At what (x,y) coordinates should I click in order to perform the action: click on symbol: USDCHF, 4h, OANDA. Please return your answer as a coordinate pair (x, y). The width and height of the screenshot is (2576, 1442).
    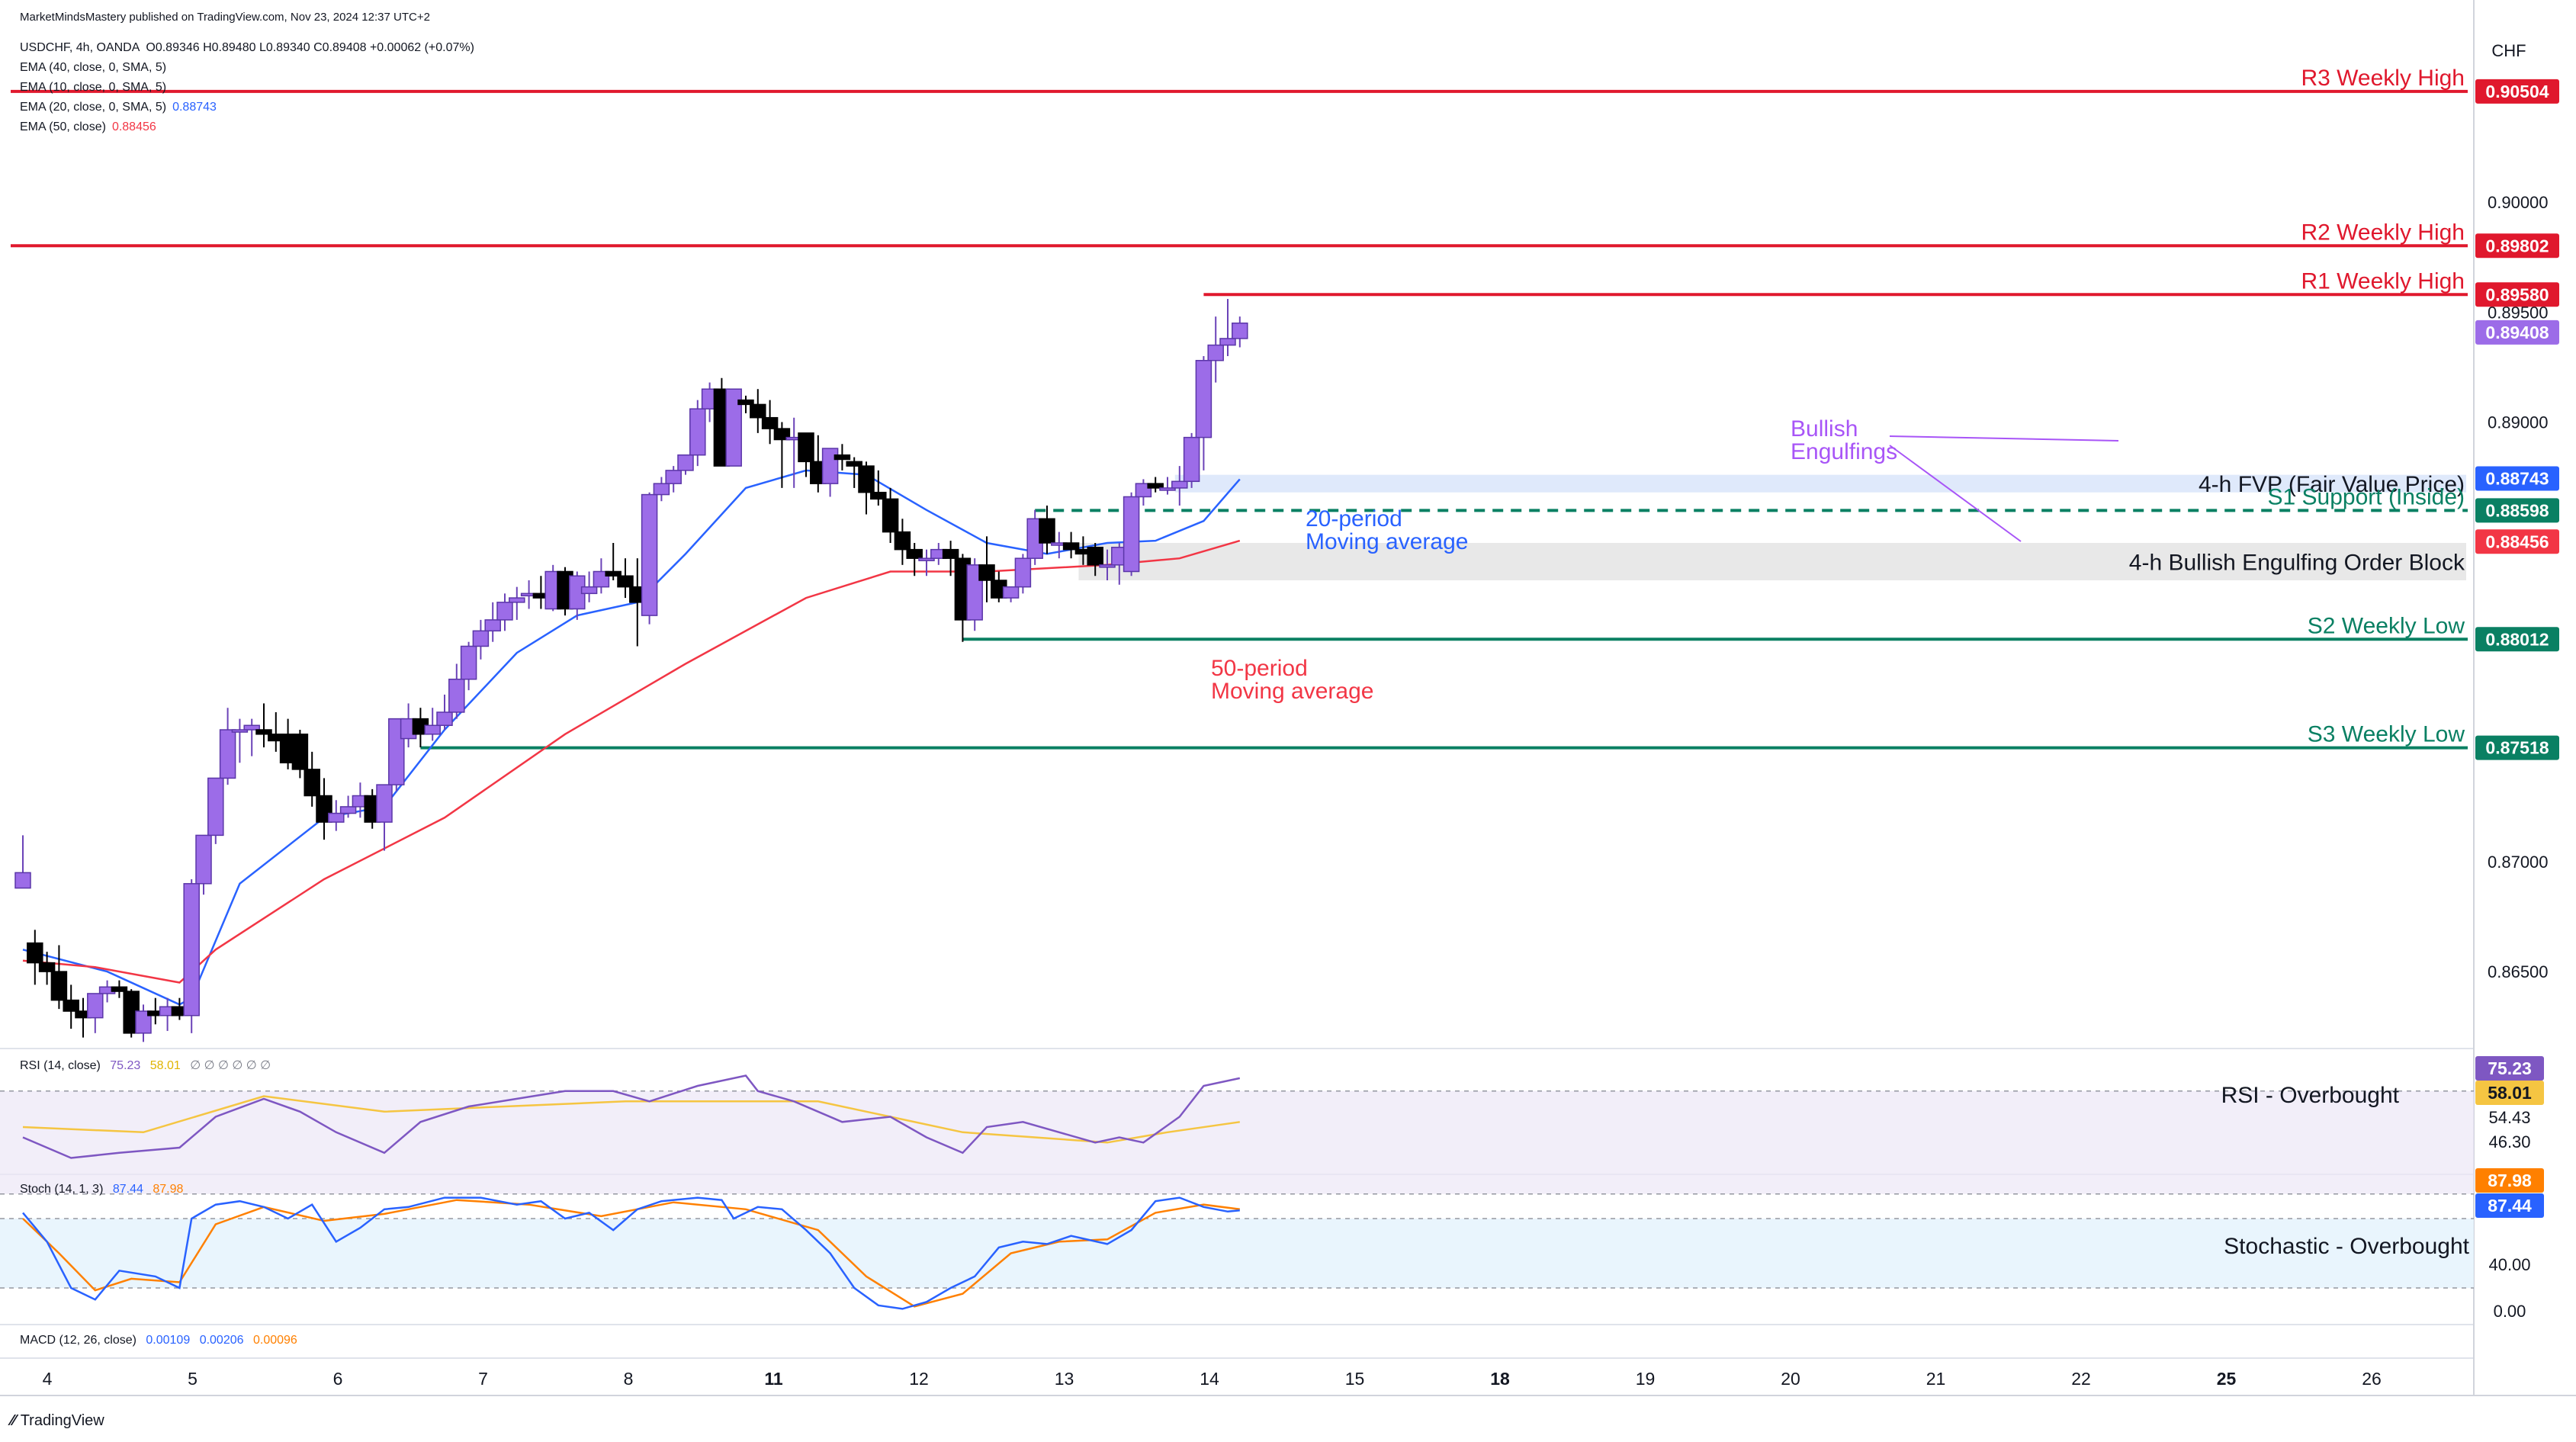
    Looking at the image, I should click on (80, 48).